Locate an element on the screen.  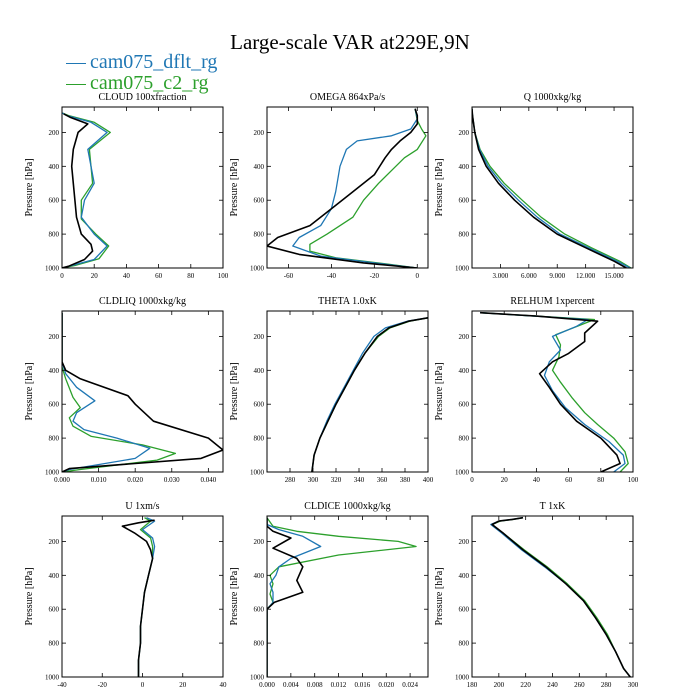
x-tick-label: 9.000 is located at coordinates (557, 276).